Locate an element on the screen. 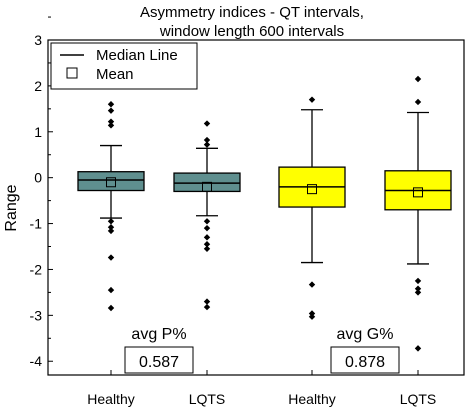 The height and width of the screenshot is (410, 474). legend-median-label: Median Line is located at coordinates (137, 55).